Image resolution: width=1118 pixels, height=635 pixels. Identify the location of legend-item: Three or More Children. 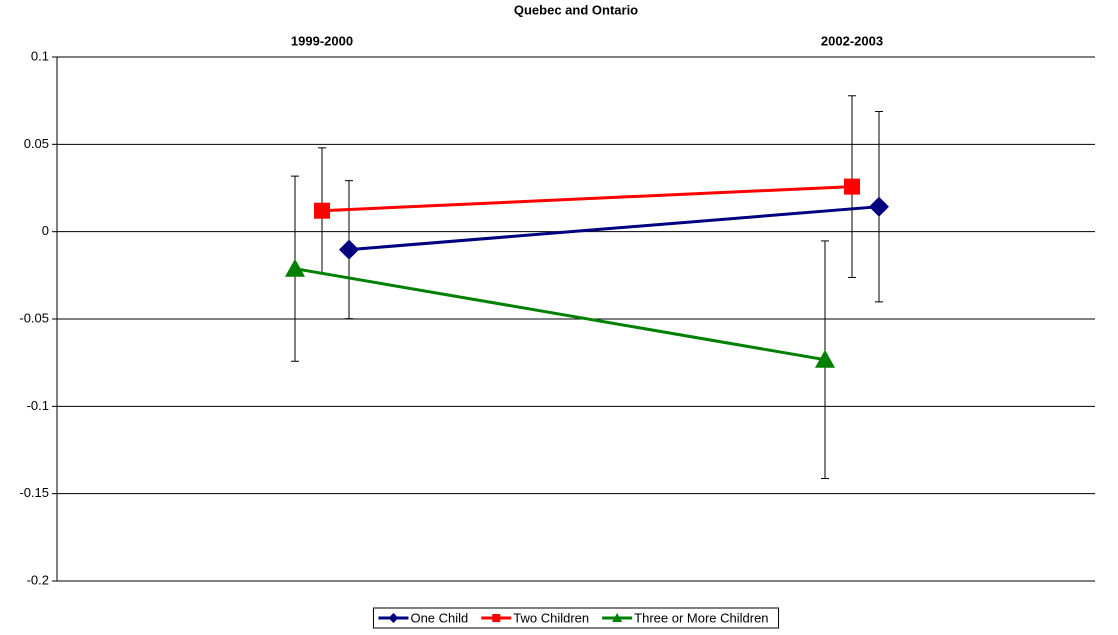
(685, 617).